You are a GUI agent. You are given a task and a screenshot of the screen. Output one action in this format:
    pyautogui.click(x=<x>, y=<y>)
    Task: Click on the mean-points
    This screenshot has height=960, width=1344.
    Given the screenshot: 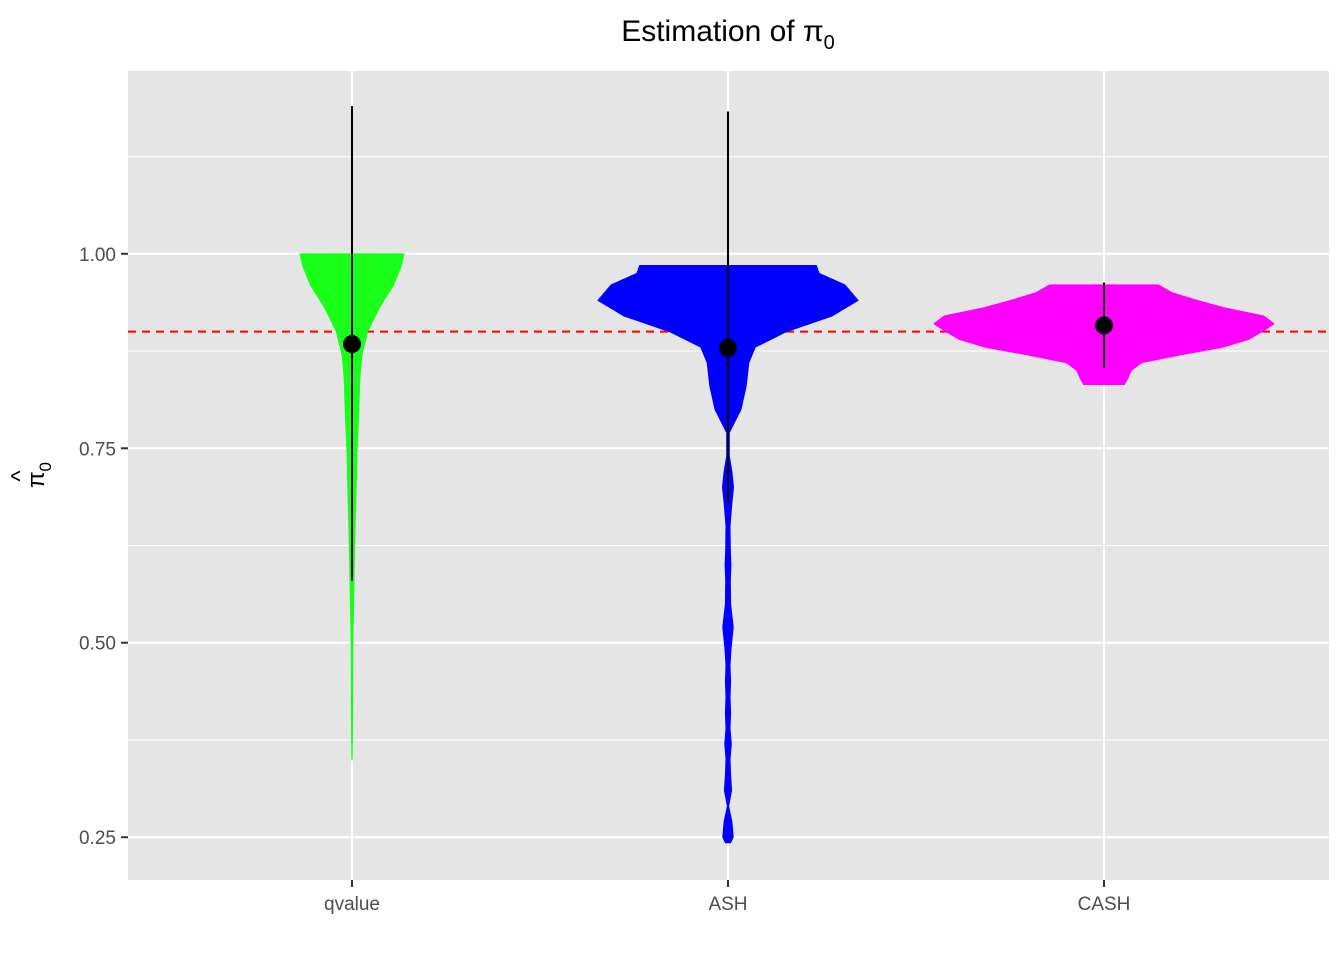 What is the action you would take?
    pyautogui.click(x=728, y=336)
    